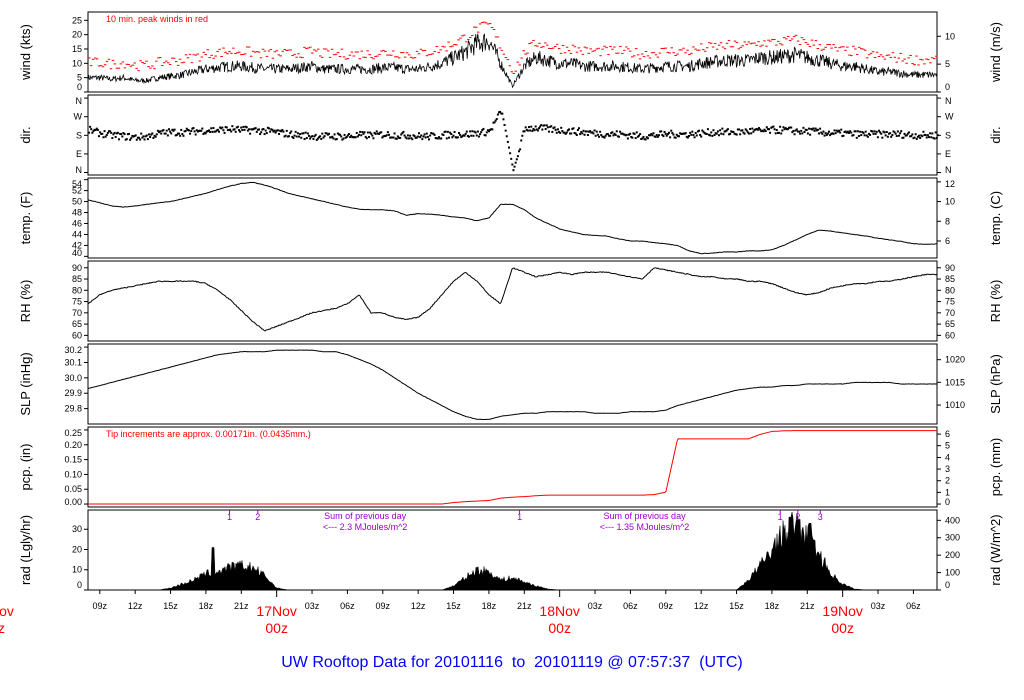 Image resolution: width=1024 pixels, height=700 pixels. I want to click on y-tick-label: 54, so click(77, 184).